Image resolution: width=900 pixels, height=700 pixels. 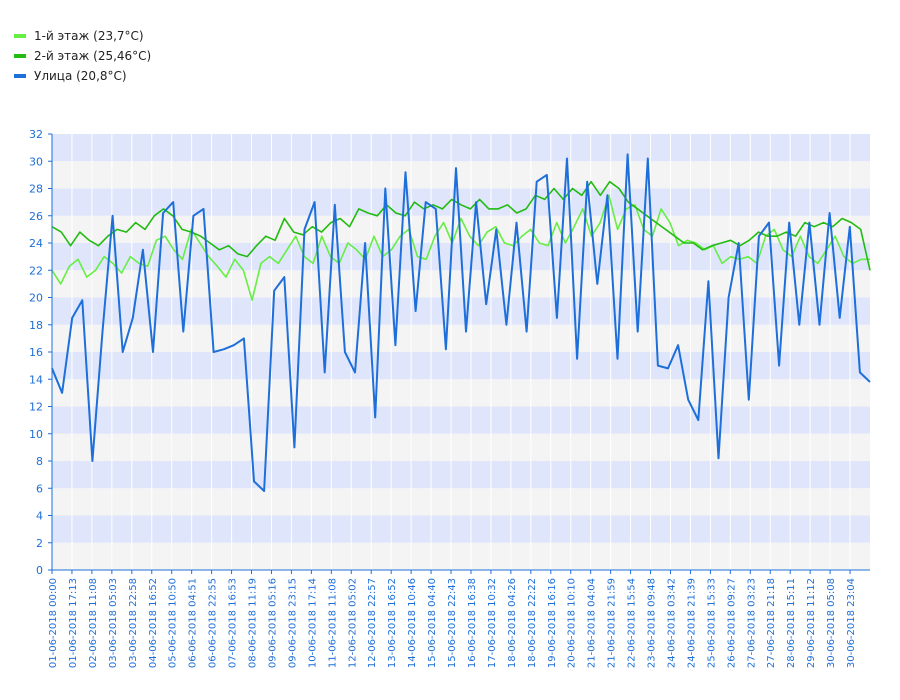 I want to click on x-tick-label: 16-06-2018 16:38, so click(x=472, y=623).